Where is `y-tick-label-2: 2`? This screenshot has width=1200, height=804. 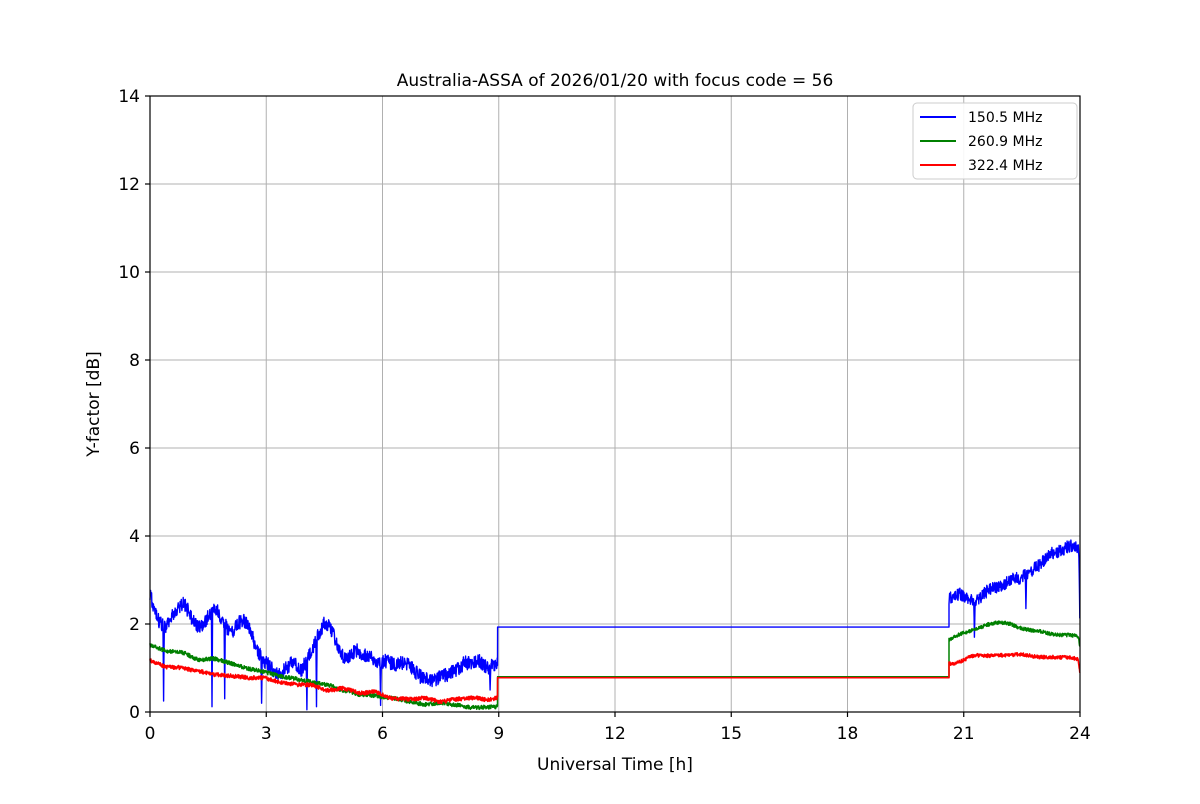
y-tick-label-2: 2 is located at coordinates (134, 625).